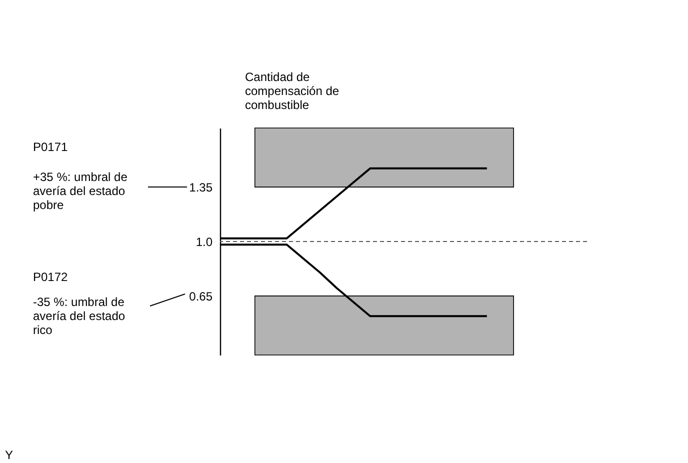 The height and width of the screenshot is (463, 688). Describe the element at coordinates (50, 147) in the screenshot. I see `text: P0171` at that location.